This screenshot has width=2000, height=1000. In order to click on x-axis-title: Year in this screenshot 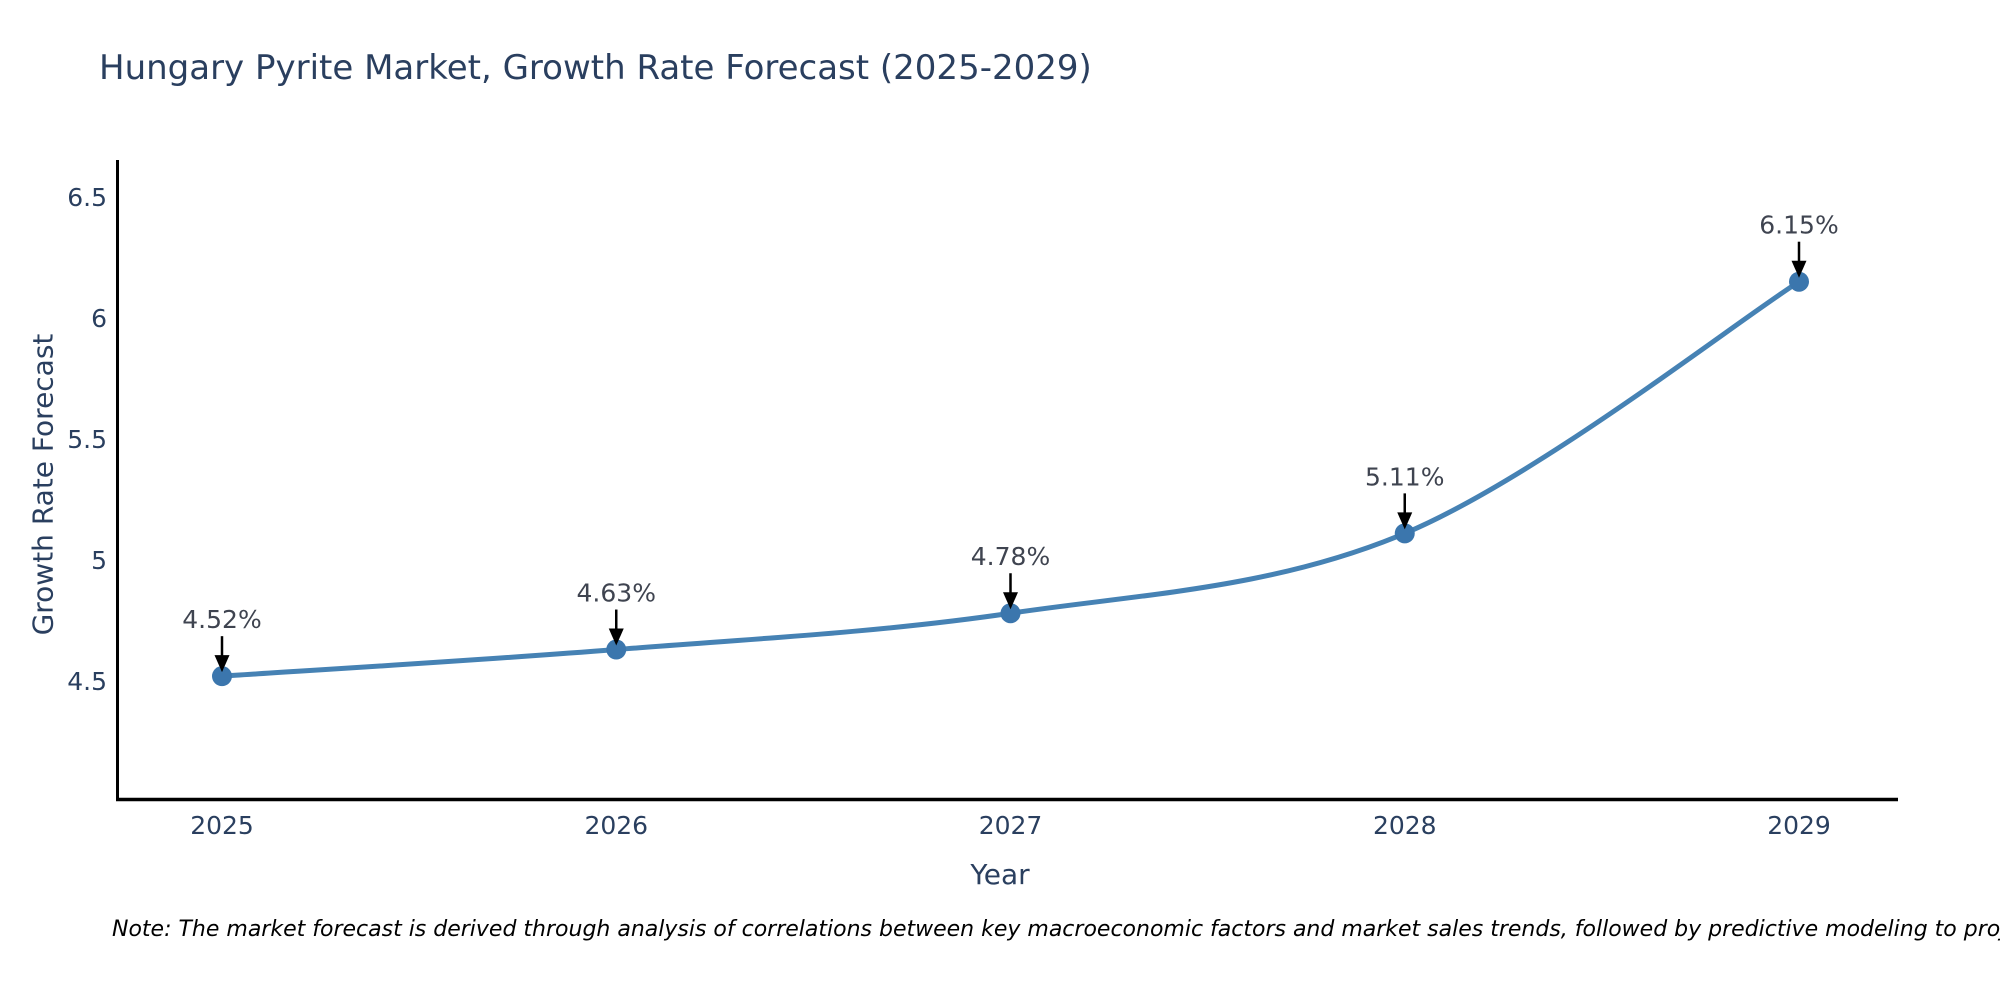, I will do `click(1000, 874)`.